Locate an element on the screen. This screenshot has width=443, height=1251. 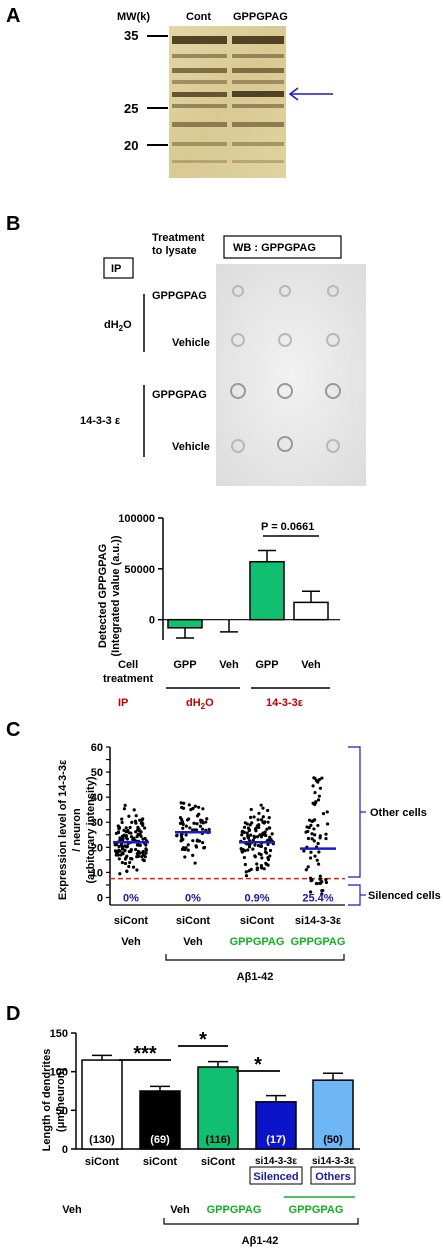
arrow-left-icon is located at coordinates (310, 94).